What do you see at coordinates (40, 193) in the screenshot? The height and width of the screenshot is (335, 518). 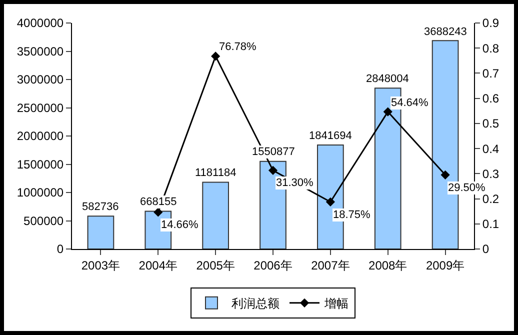 I see `y-tick-label: 1000000` at bounding box center [40, 193].